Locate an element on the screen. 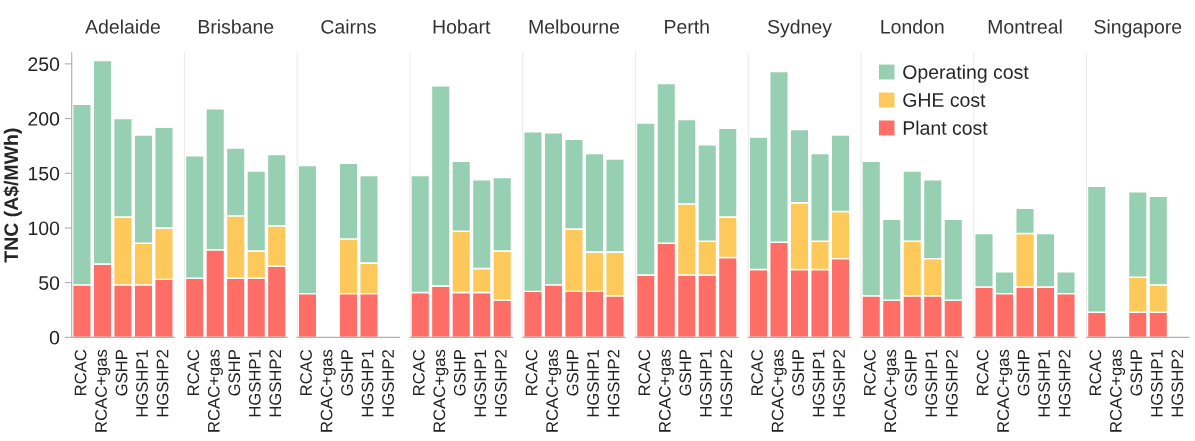  chart-title: Perth is located at coordinates (687, 26).